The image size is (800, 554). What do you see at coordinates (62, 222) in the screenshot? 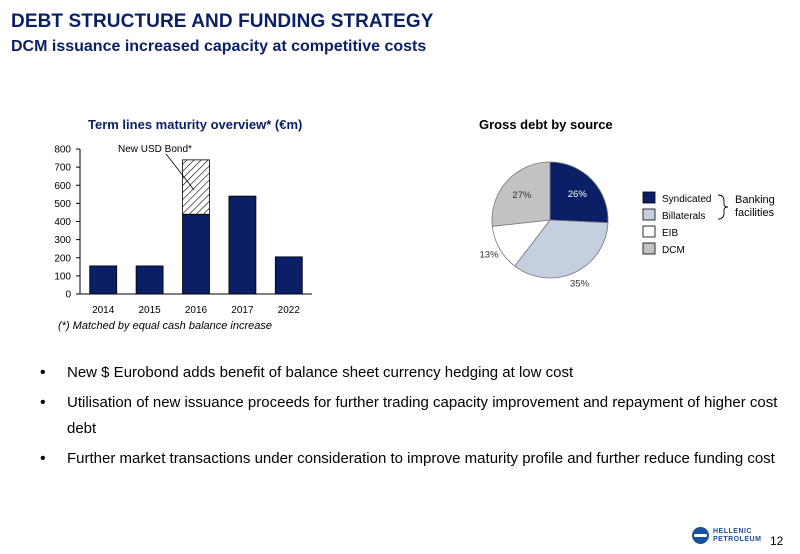
I see `y-tick-label: 400` at bounding box center [62, 222].